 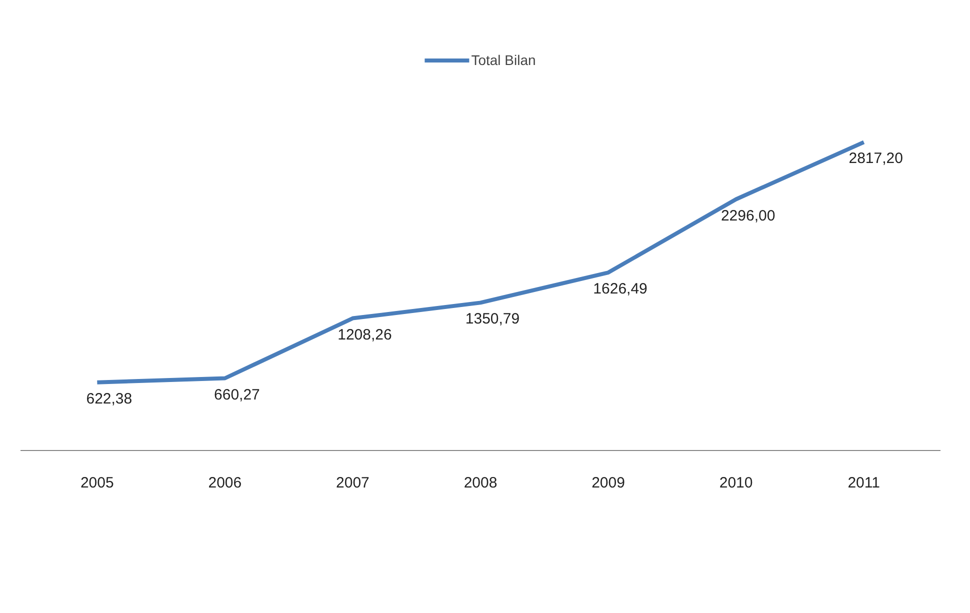 What do you see at coordinates (225, 483) in the screenshot?
I see `x-tick-label: 2006` at bounding box center [225, 483].